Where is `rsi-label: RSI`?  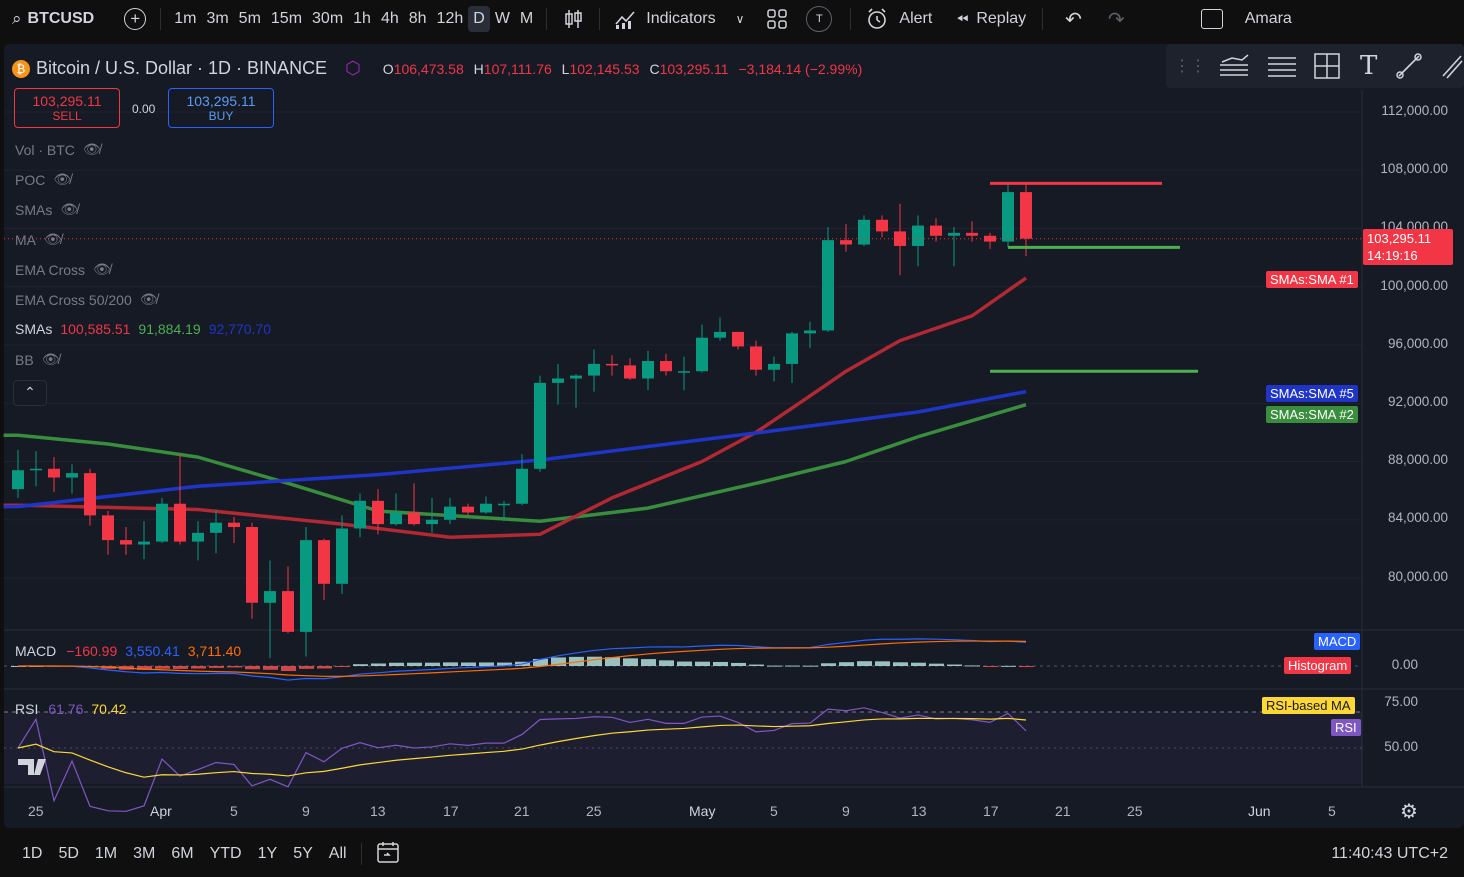 rsi-label: RSI is located at coordinates (27, 709).